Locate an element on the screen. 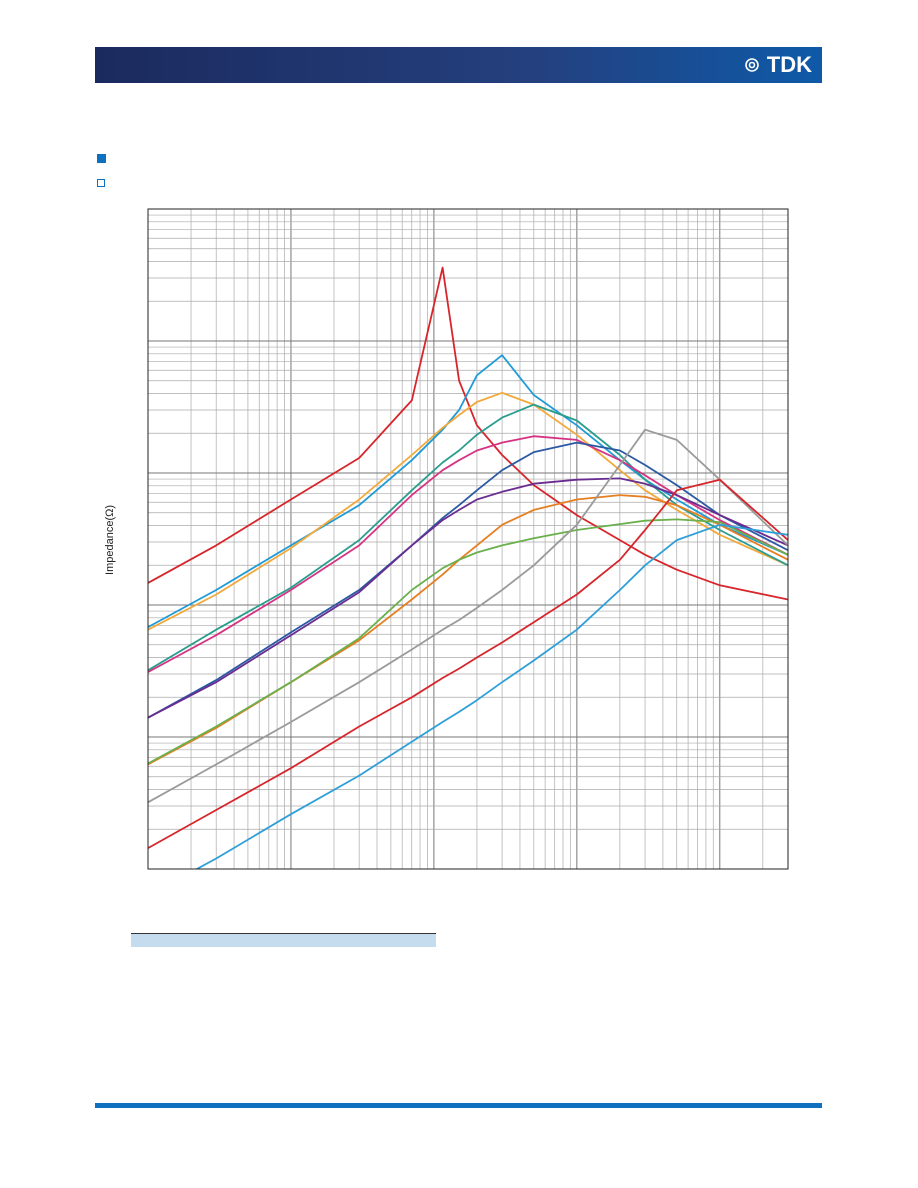  logo: TDK is located at coordinates (789, 64).